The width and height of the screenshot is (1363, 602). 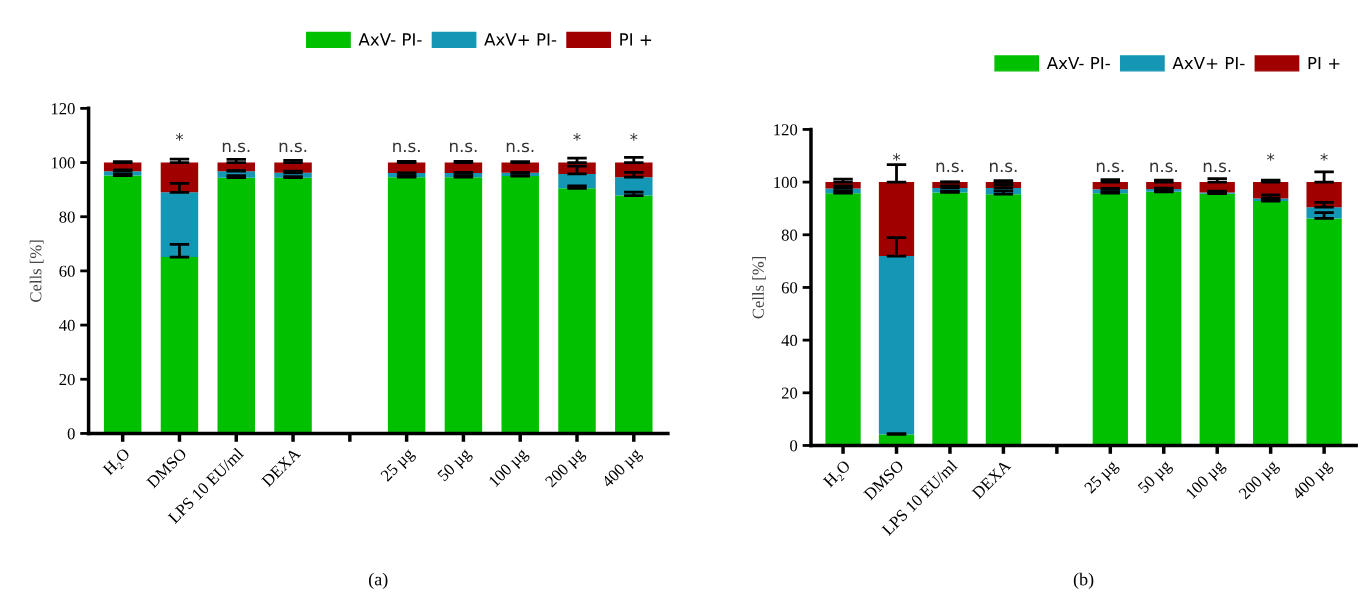 I want to click on text: (b), so click(x=1083, y=581).